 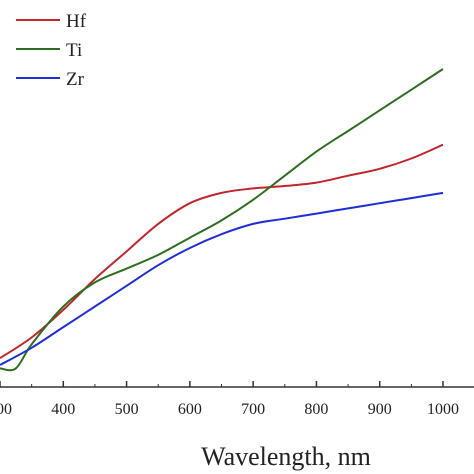 I want to click on x-axis-title: Wavelength, nm, so click(x=286, y=456).